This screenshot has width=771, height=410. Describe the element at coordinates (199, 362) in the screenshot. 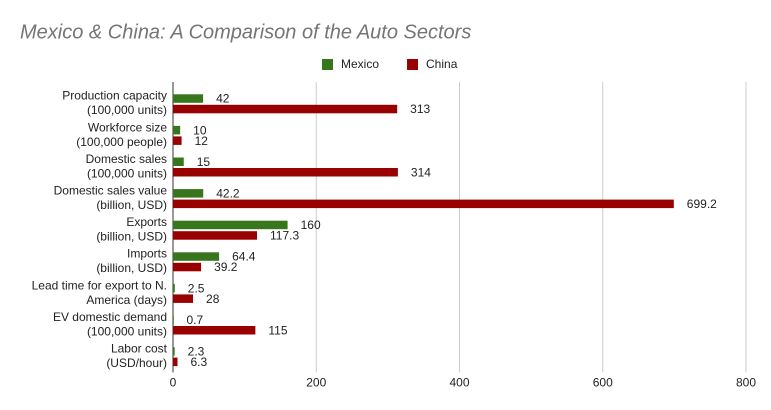

I see `value-label: 6.3` at that location.